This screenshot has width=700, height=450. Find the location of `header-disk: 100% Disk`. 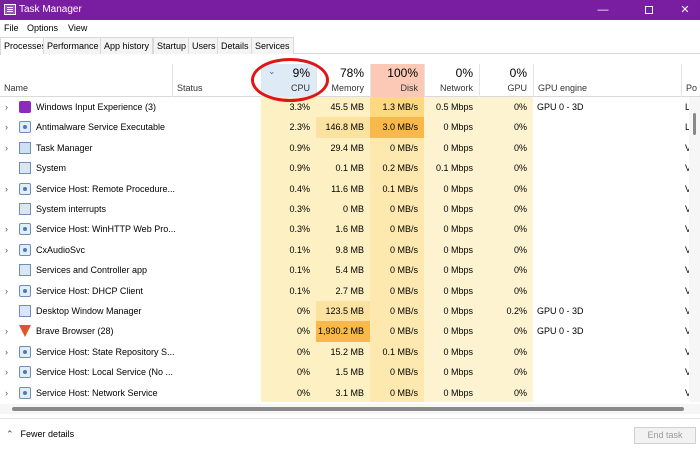

header-disk: 100% Disk is located at coordinates (397, 80).